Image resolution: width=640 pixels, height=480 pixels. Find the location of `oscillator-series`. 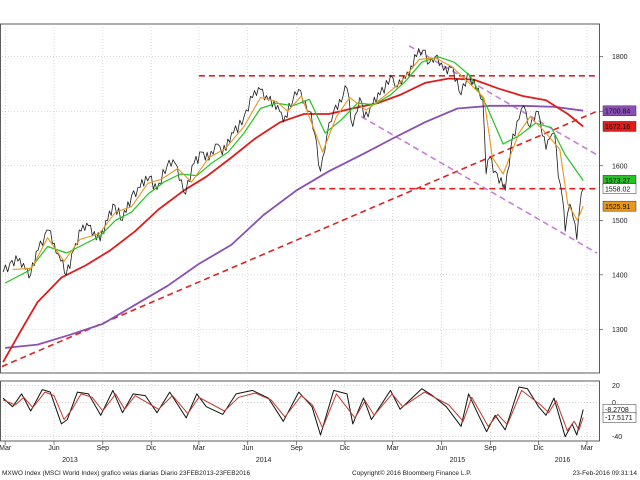

oscillator-series is located at coordinates (293, 412).